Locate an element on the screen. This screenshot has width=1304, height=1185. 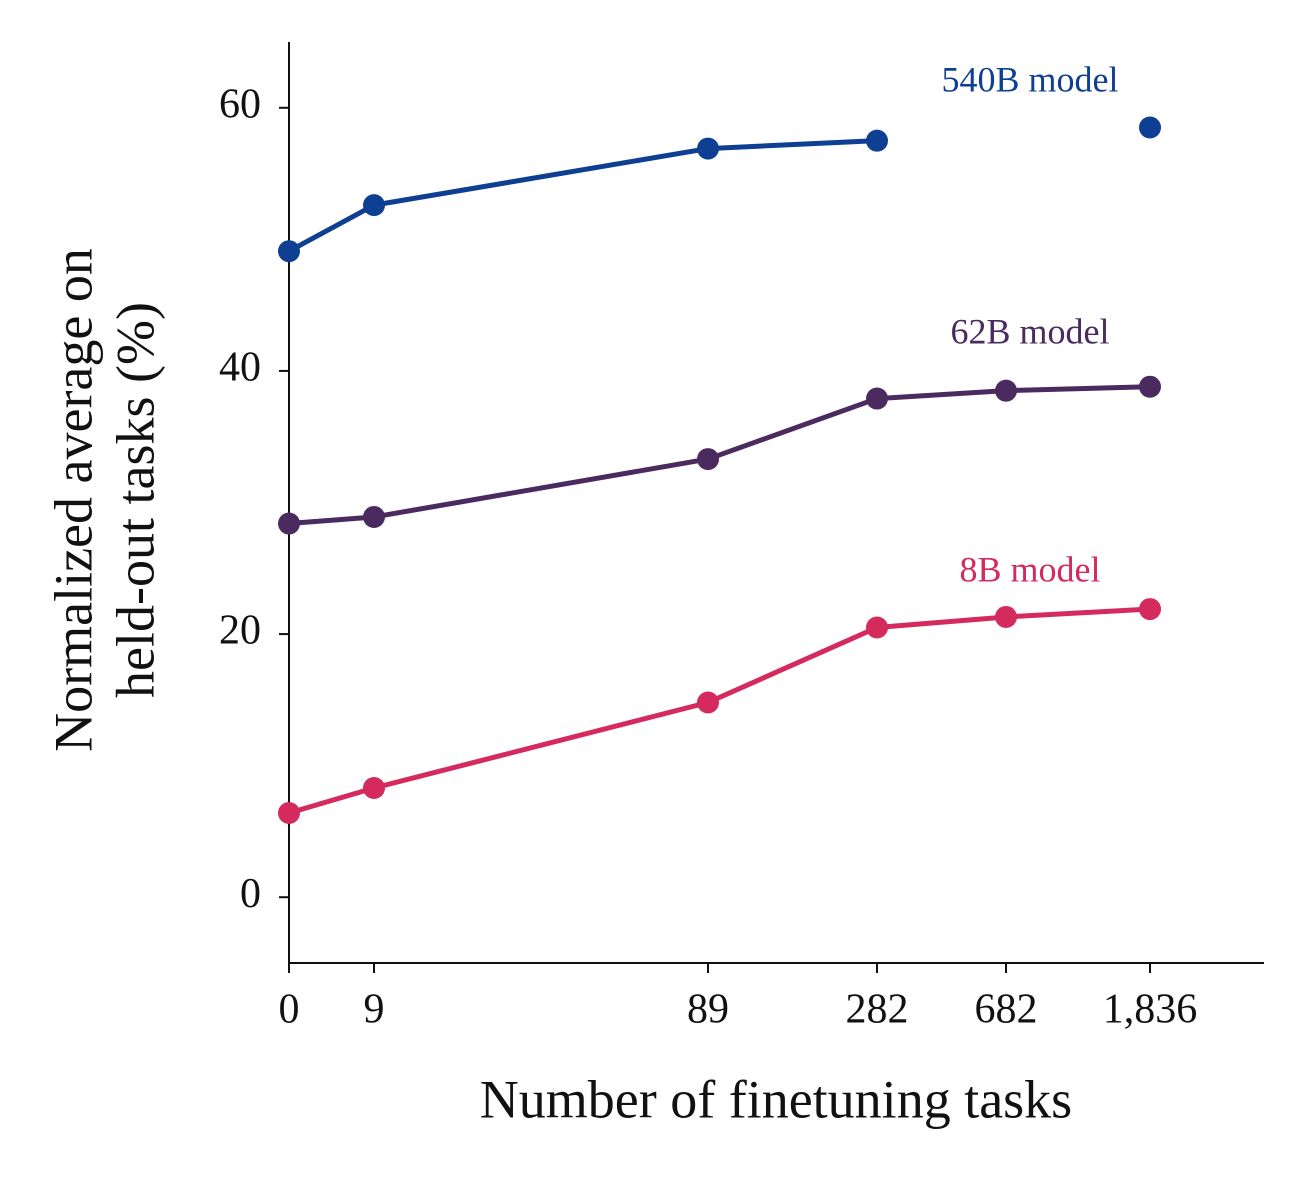
y-axis-title-line: Normalized average on is located at coordinates (73, 500).